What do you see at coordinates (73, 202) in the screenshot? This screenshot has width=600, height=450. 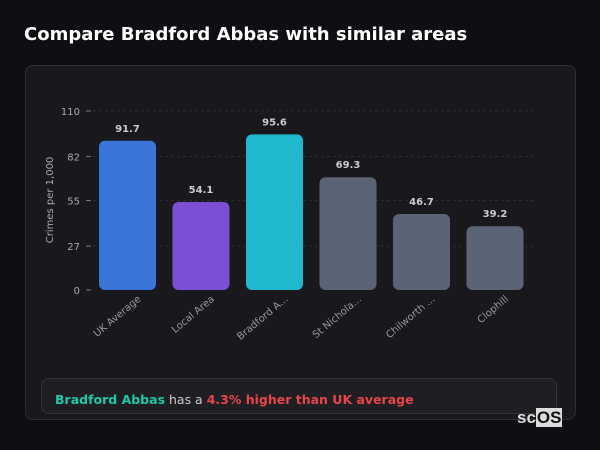 I see `y-tick-label: 55` at bounding box center [73, 202].